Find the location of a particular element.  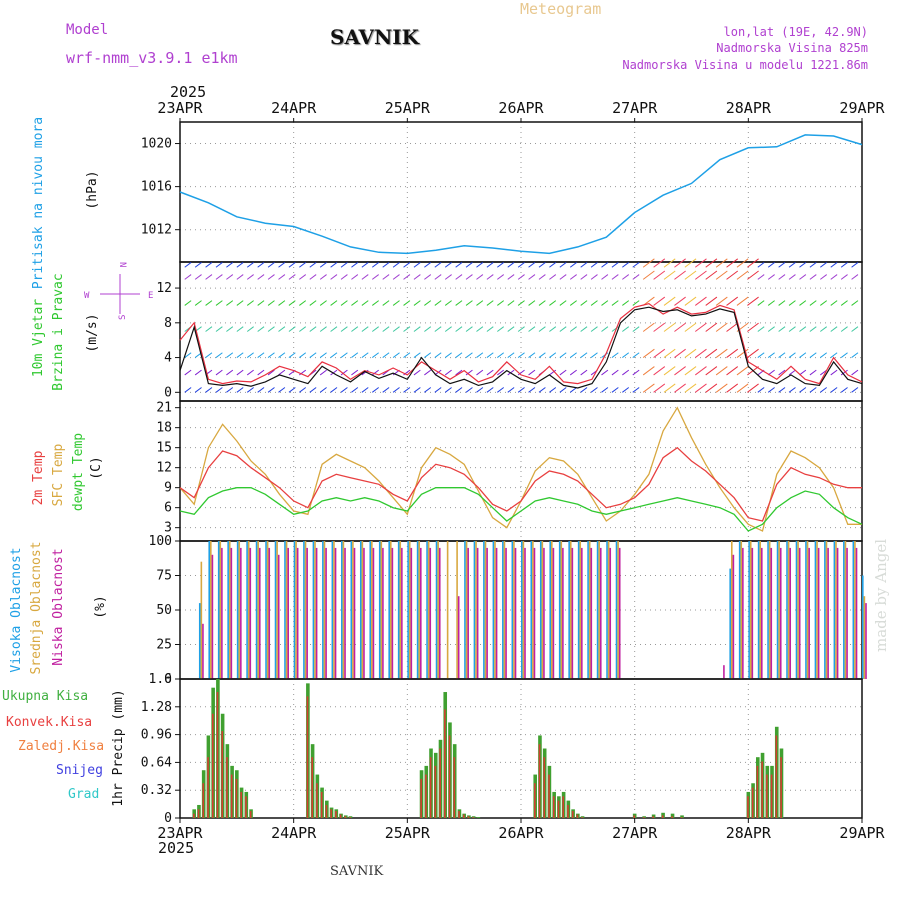

dewpoint-line is located at coordinates (521, 509).